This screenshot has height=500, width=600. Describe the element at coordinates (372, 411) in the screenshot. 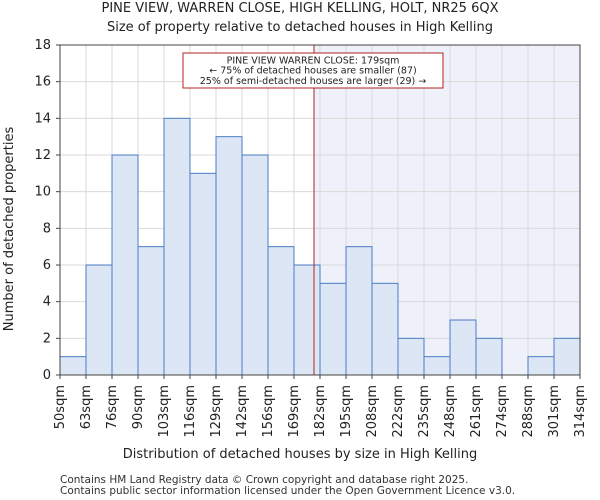

I see `x-tick-label-208sqm: 208sqm` at that location.